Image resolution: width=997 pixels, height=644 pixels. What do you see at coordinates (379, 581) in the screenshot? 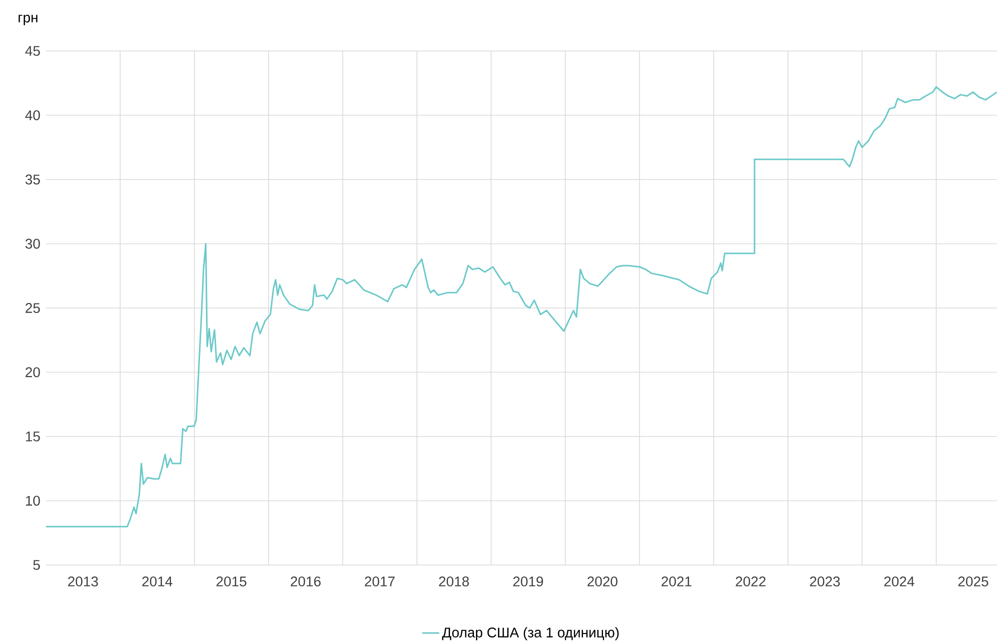
I see `x-tick-label: 2017` at bounding box center [379, 581].